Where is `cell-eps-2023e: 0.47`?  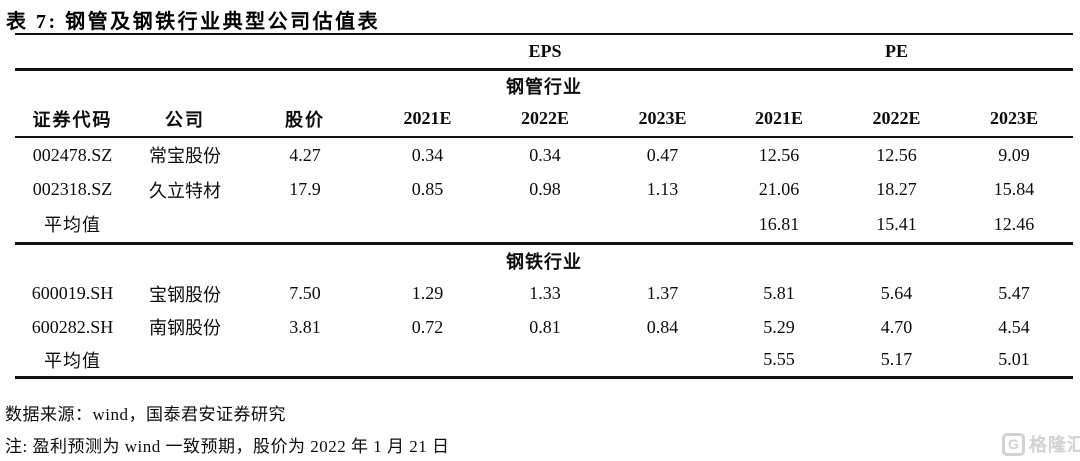
cell-eps-2023e: 0.47 is located at coordinates (662, 154).